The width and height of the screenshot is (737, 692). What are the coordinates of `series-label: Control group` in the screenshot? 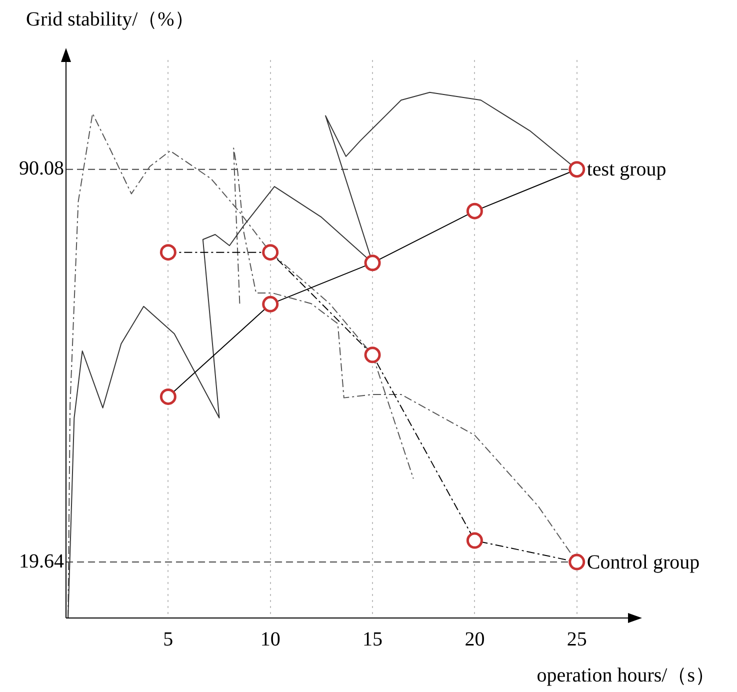 It's located at (643, 562).